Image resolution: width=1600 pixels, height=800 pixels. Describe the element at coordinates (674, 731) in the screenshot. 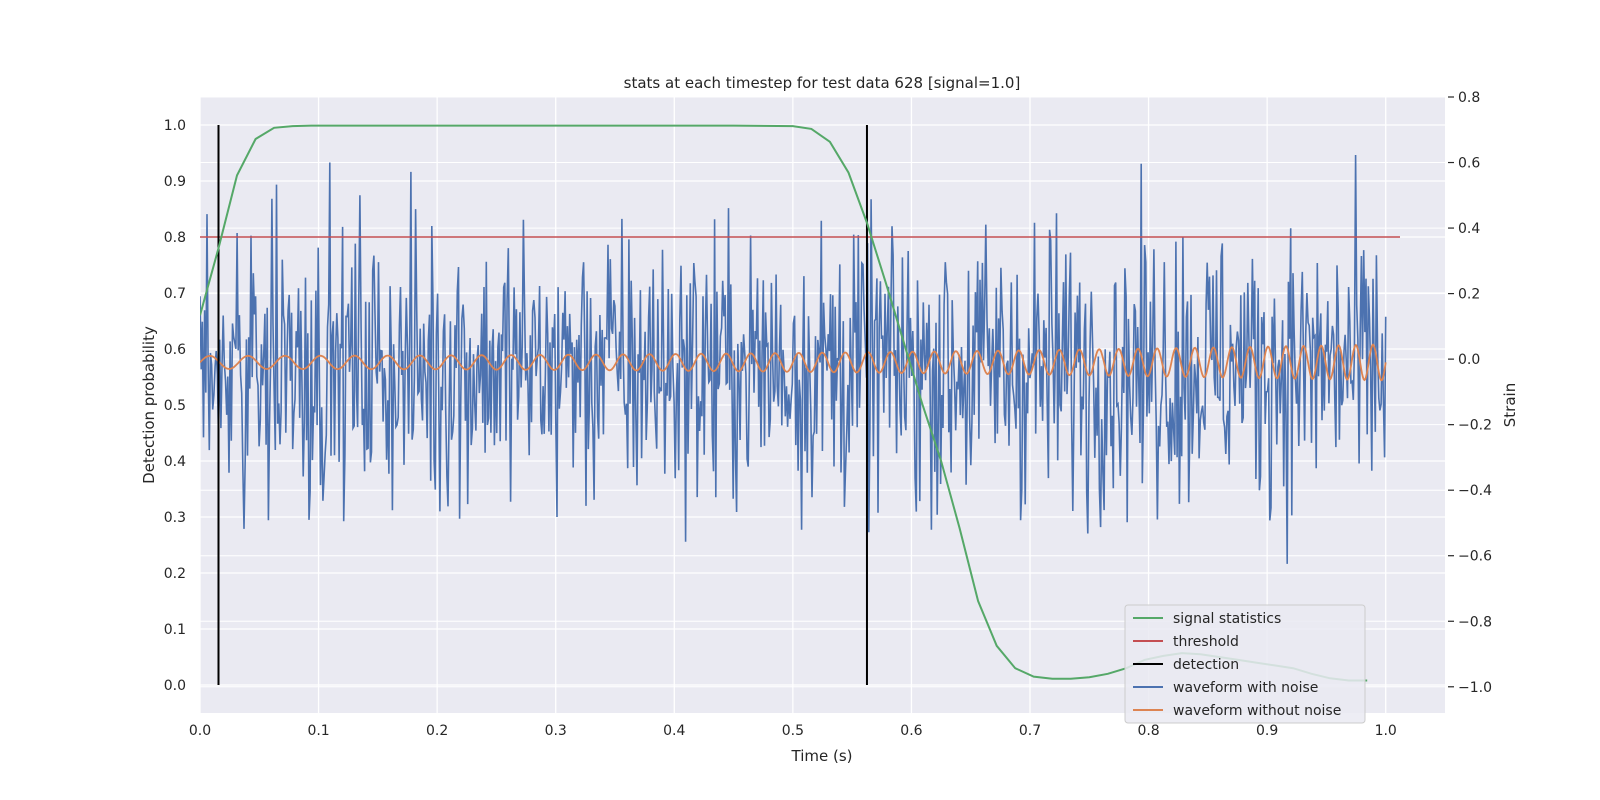

I see `x-tick-label: 0.4` at that location.